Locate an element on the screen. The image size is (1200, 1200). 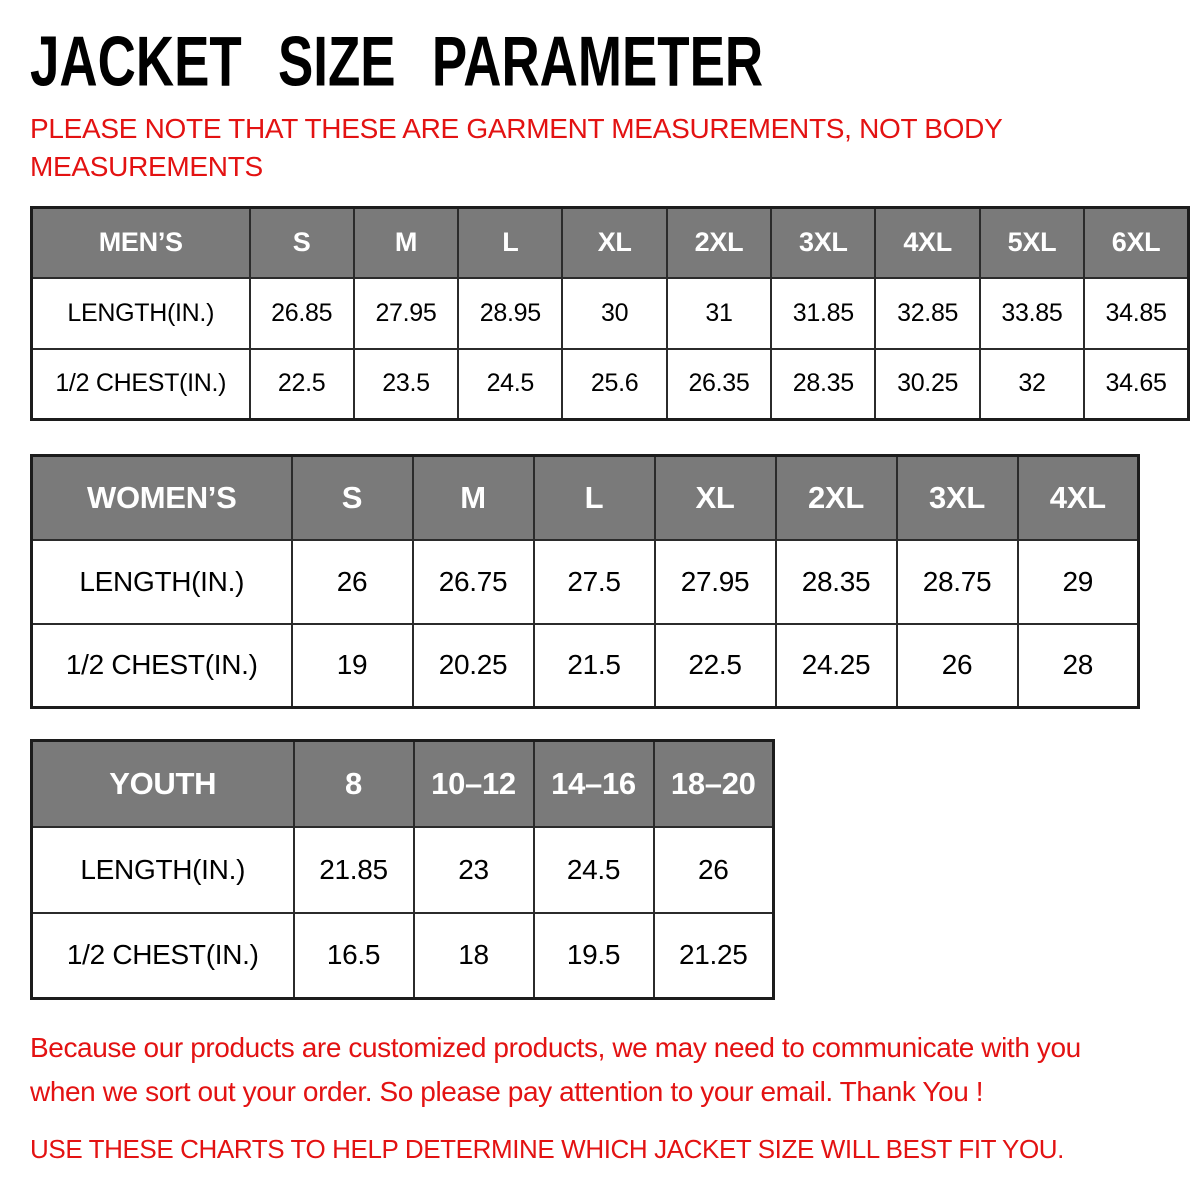
value-cell: 34.65 is located at coordinates (1136, 384).